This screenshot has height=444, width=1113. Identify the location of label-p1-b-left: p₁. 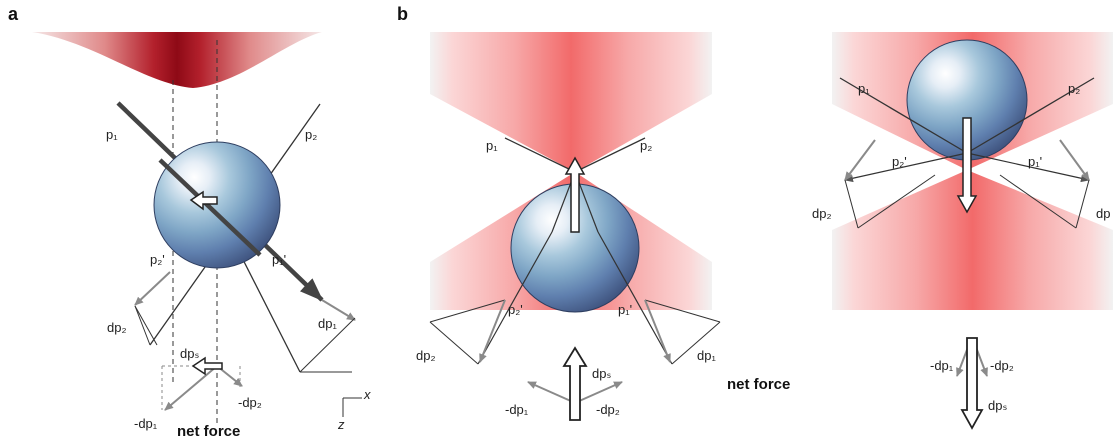
(492, 145).